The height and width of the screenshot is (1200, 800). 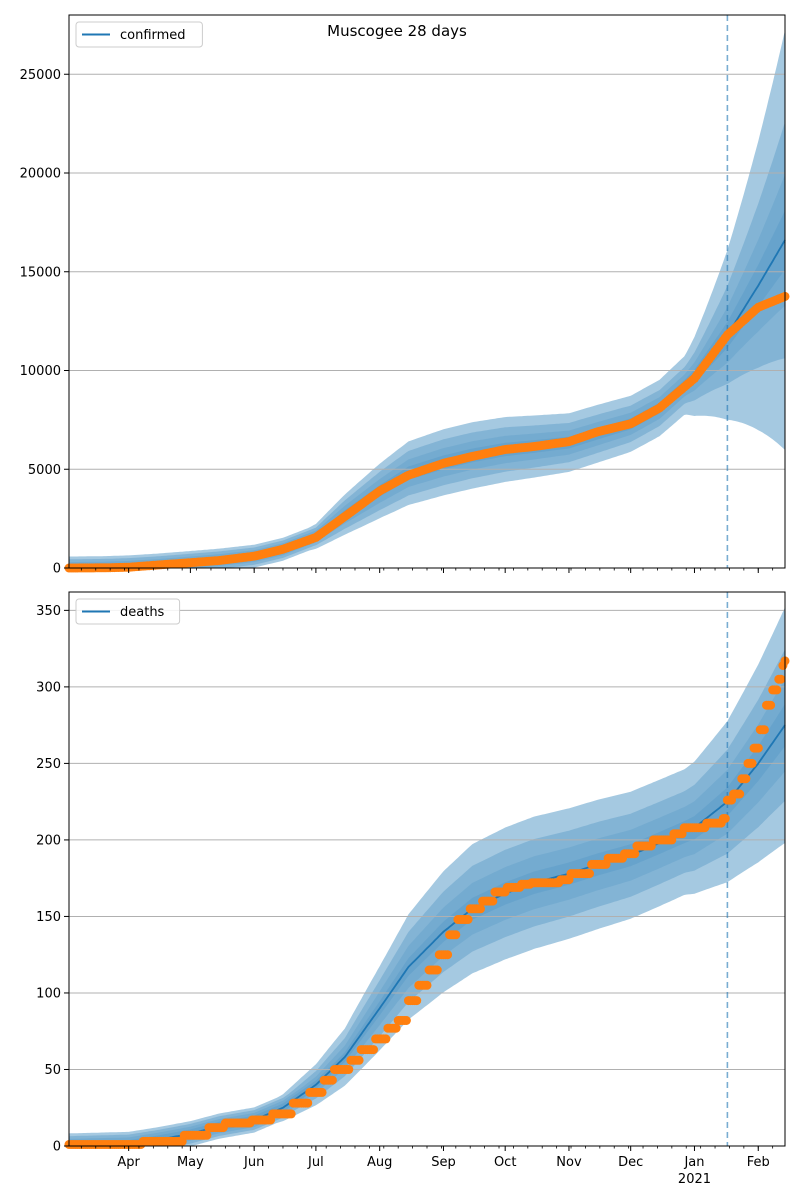 I want to click on deaths-legend-box, so click(x=128, y=611).